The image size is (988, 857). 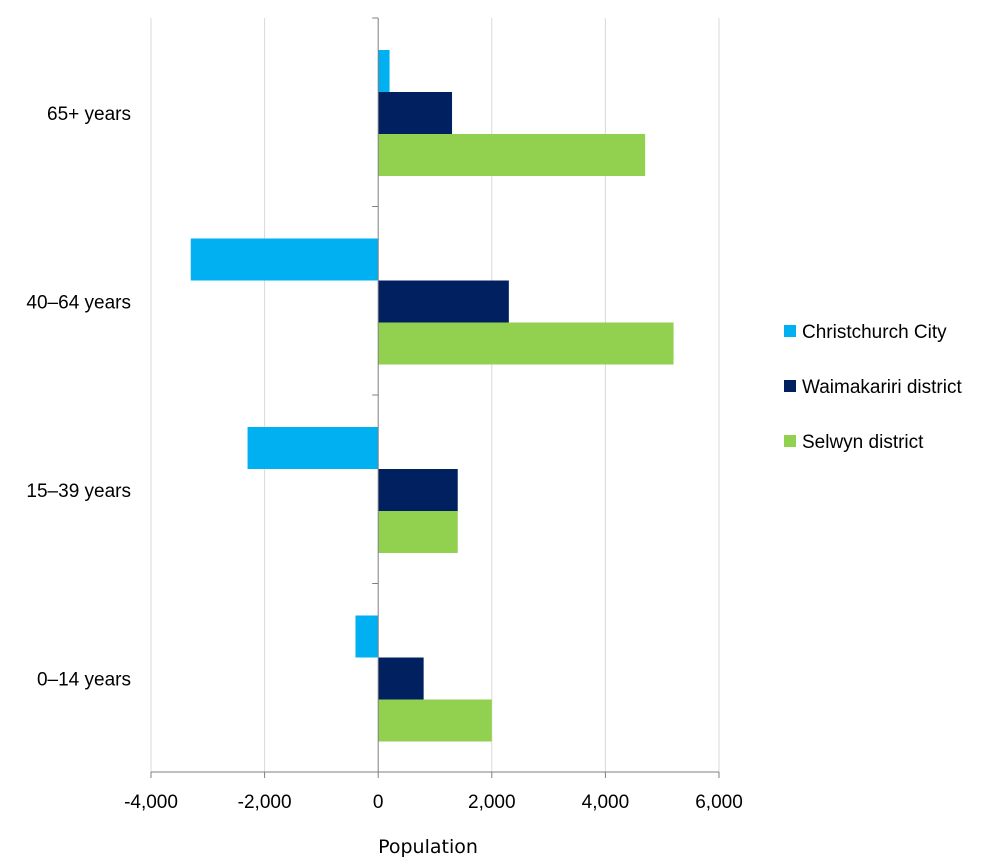 I want to click on x-tick-label: 2,000, so click(x=492, y=802).